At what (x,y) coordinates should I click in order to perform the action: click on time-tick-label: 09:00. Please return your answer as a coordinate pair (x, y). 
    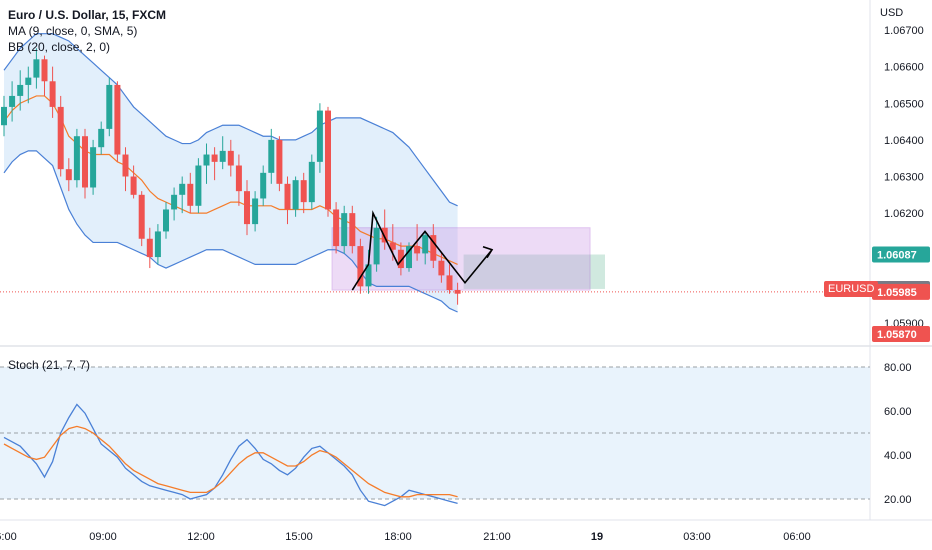
    Looking at the image, I should click on (103, 537).